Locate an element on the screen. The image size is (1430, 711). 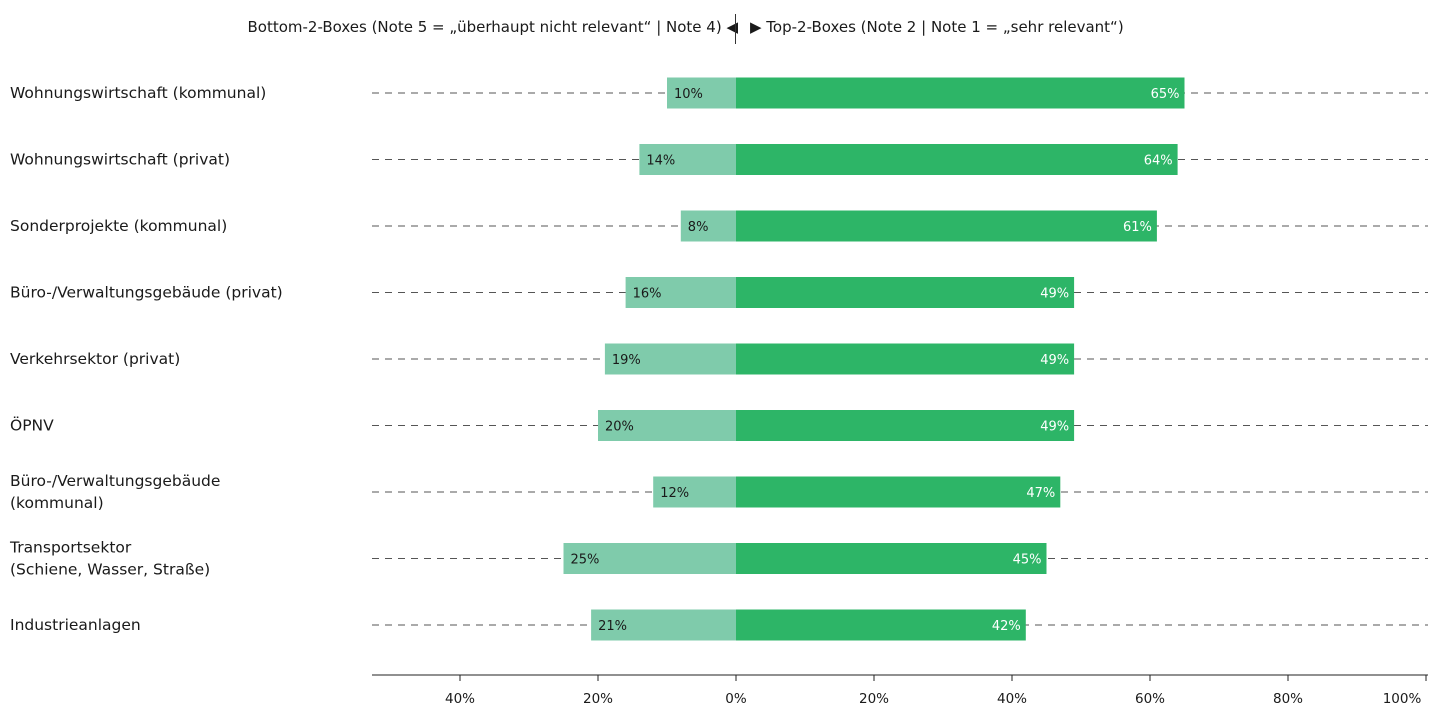
data-label-top2: 61% is located at coordinates (1137, 227).